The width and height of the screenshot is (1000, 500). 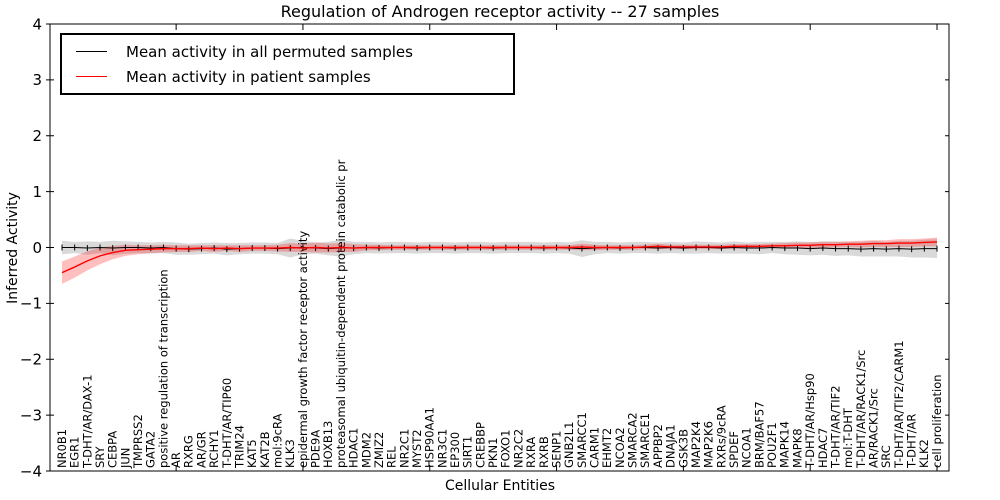 What do you see at coordinates (620, 447) in the screenshot?
I see `x-tick-label: NCOA2` at bounding box center [620, 447].